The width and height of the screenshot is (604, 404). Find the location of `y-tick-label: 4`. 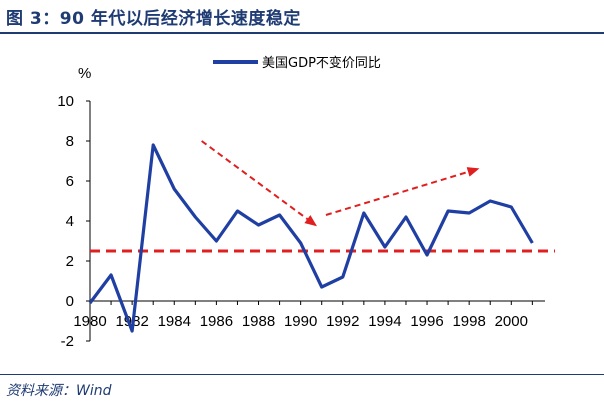

y-tick-label: 4 is located at coordinates (70, 221).